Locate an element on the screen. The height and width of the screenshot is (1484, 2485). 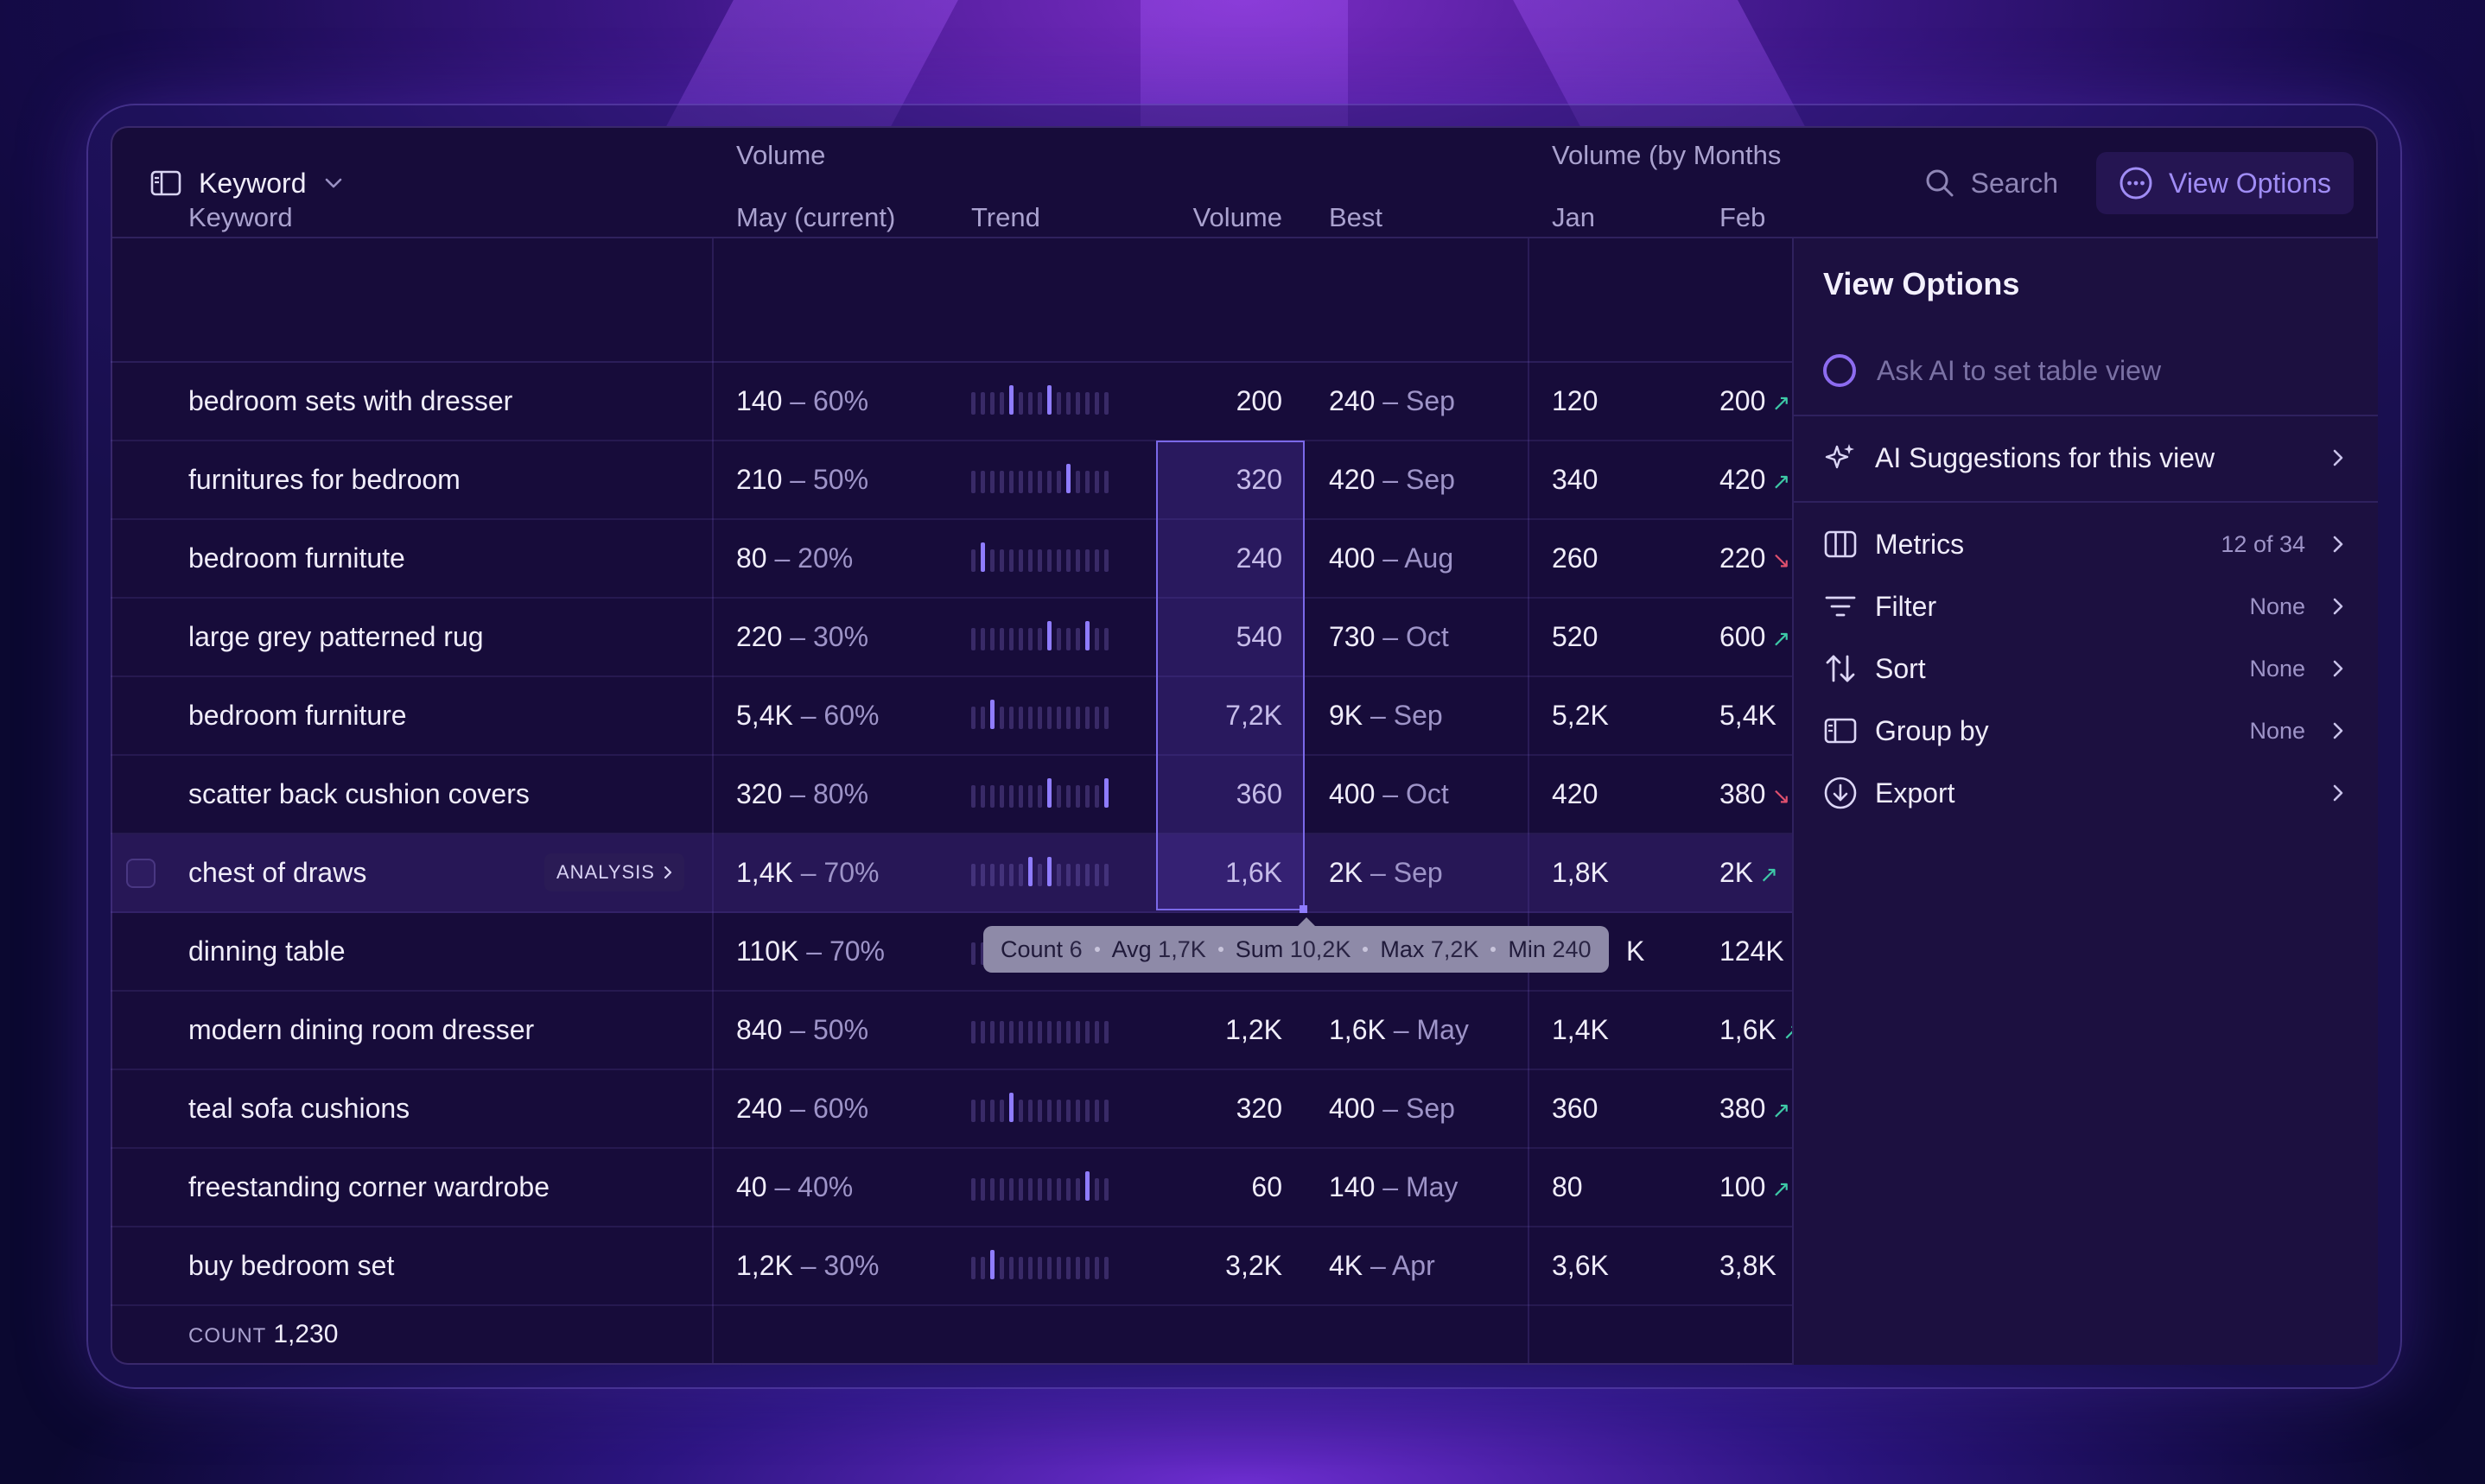
cell-may: 1,4K – 70% is located at coordinates (808, 872).